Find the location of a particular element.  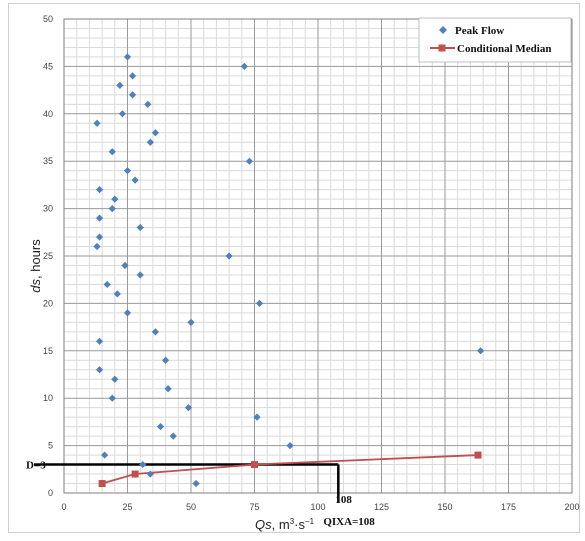

y-axis-label: ds, hours is located at coordinates (35, 266).